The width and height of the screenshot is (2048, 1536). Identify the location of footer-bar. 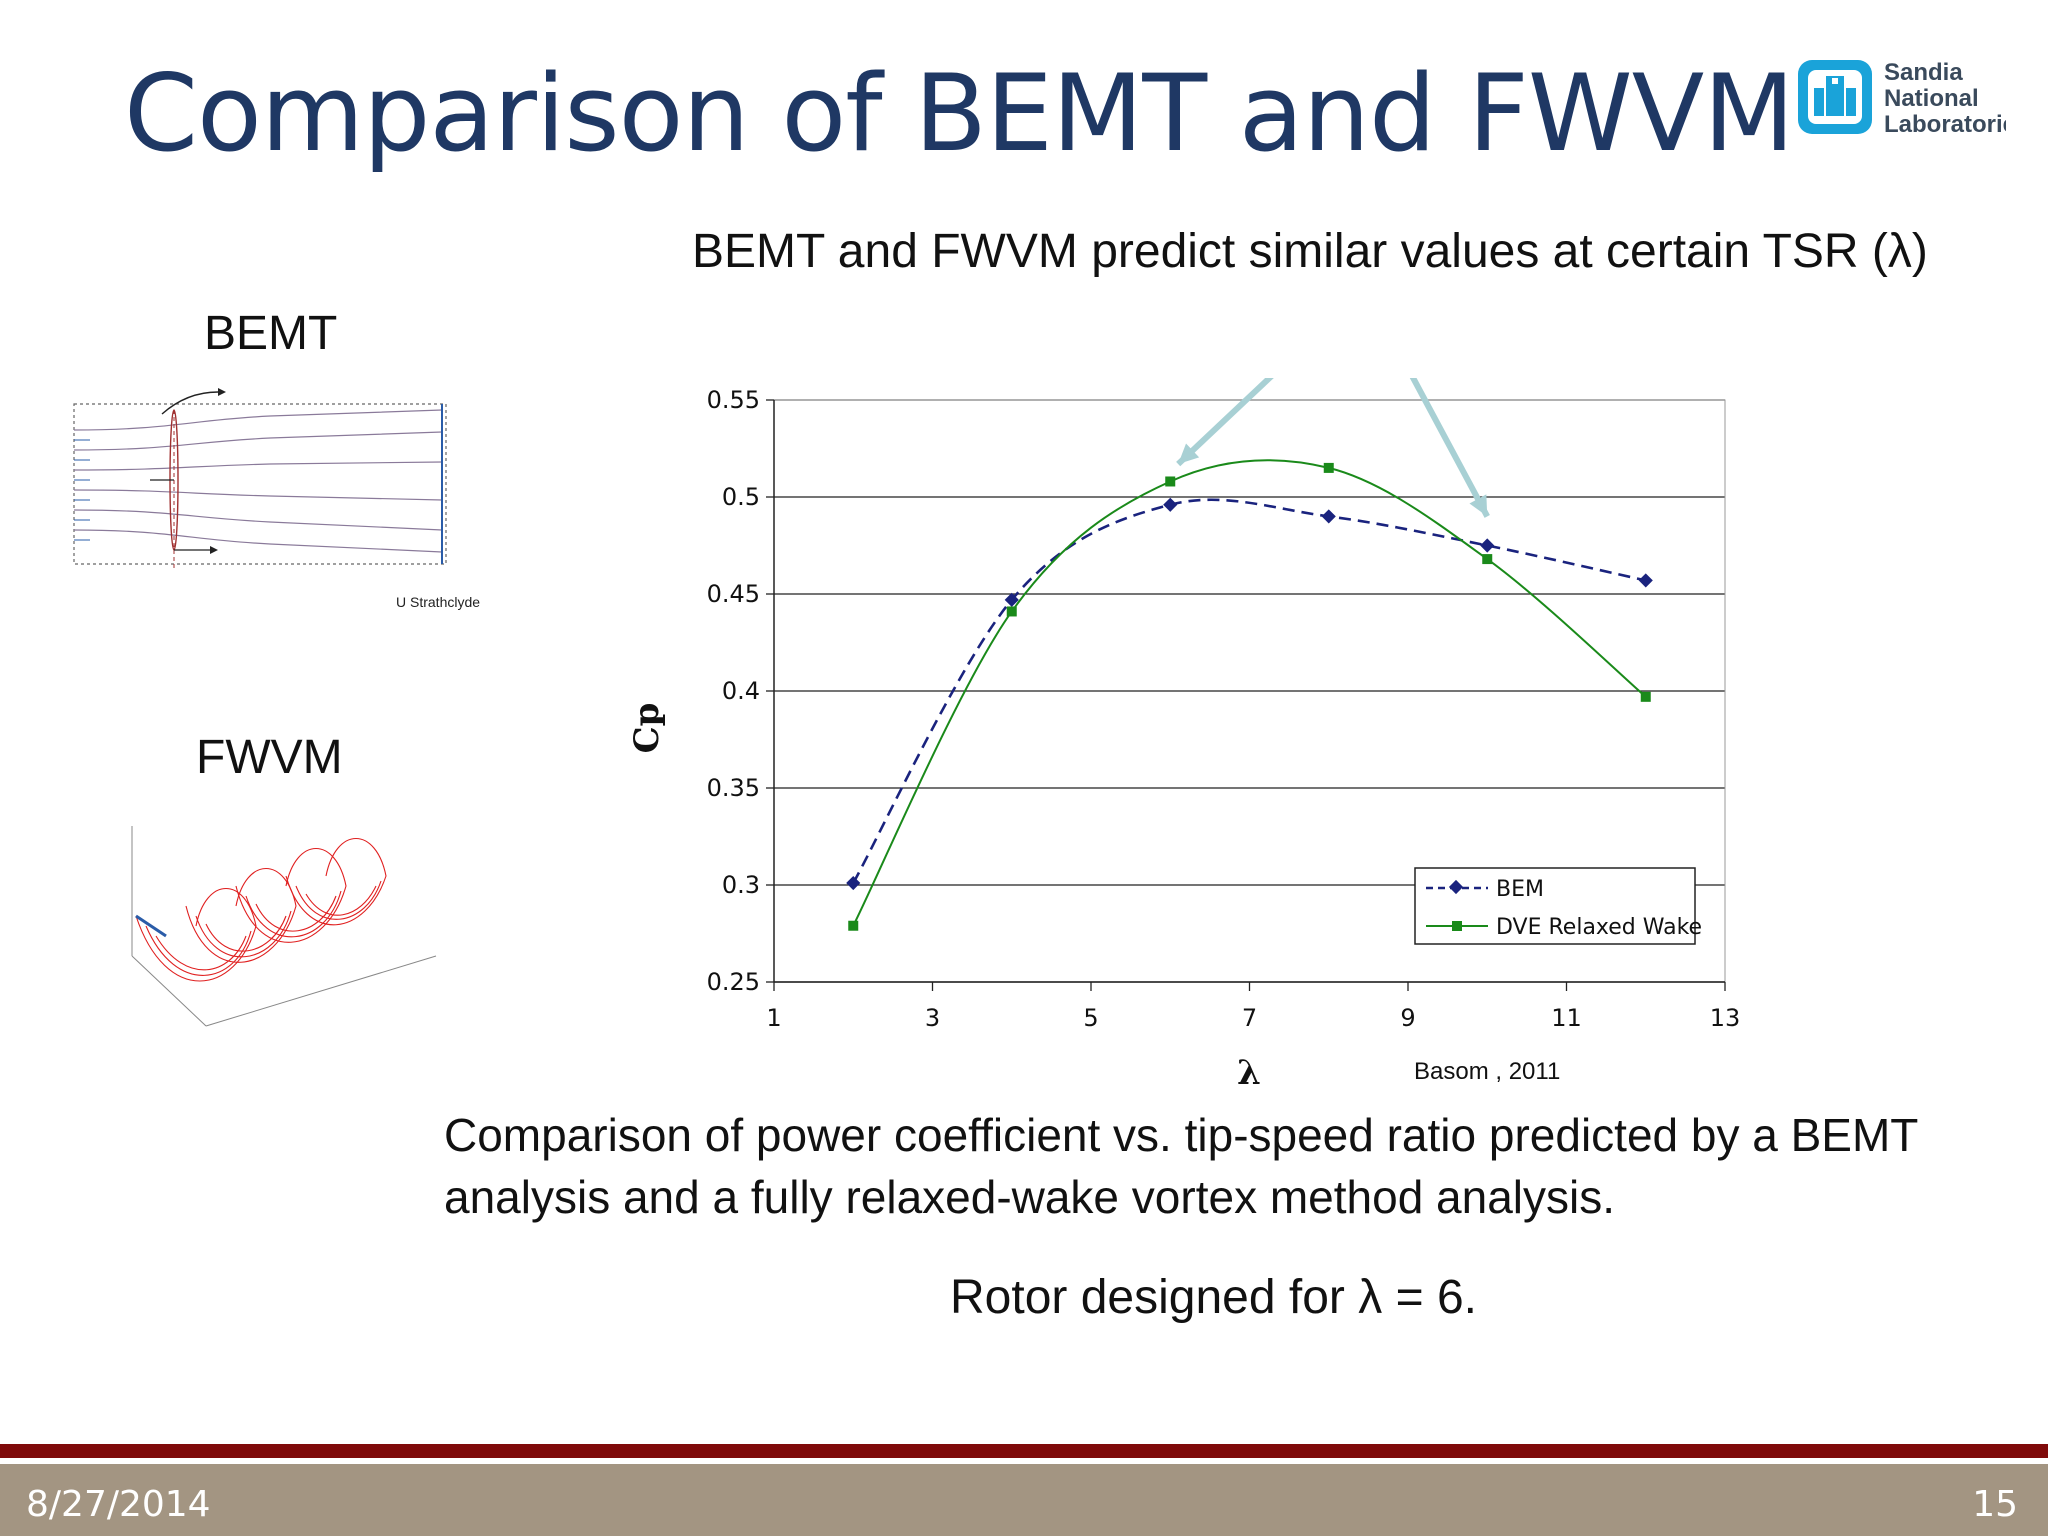
(1024, 1500).